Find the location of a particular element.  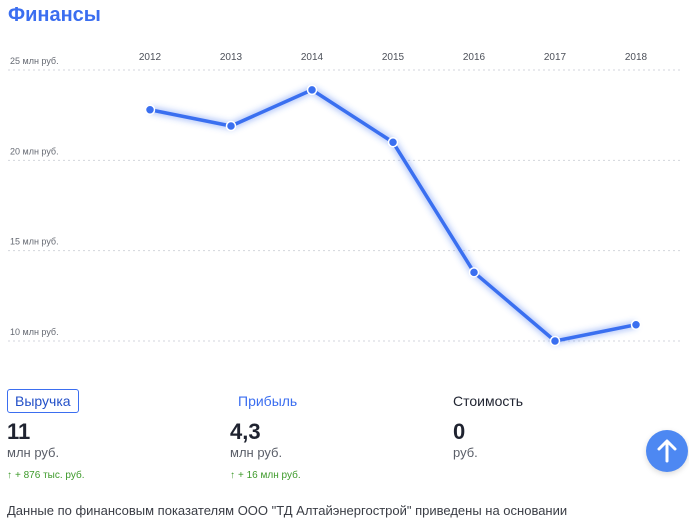

arrow-up-icon is located at coordinates (667, 451).